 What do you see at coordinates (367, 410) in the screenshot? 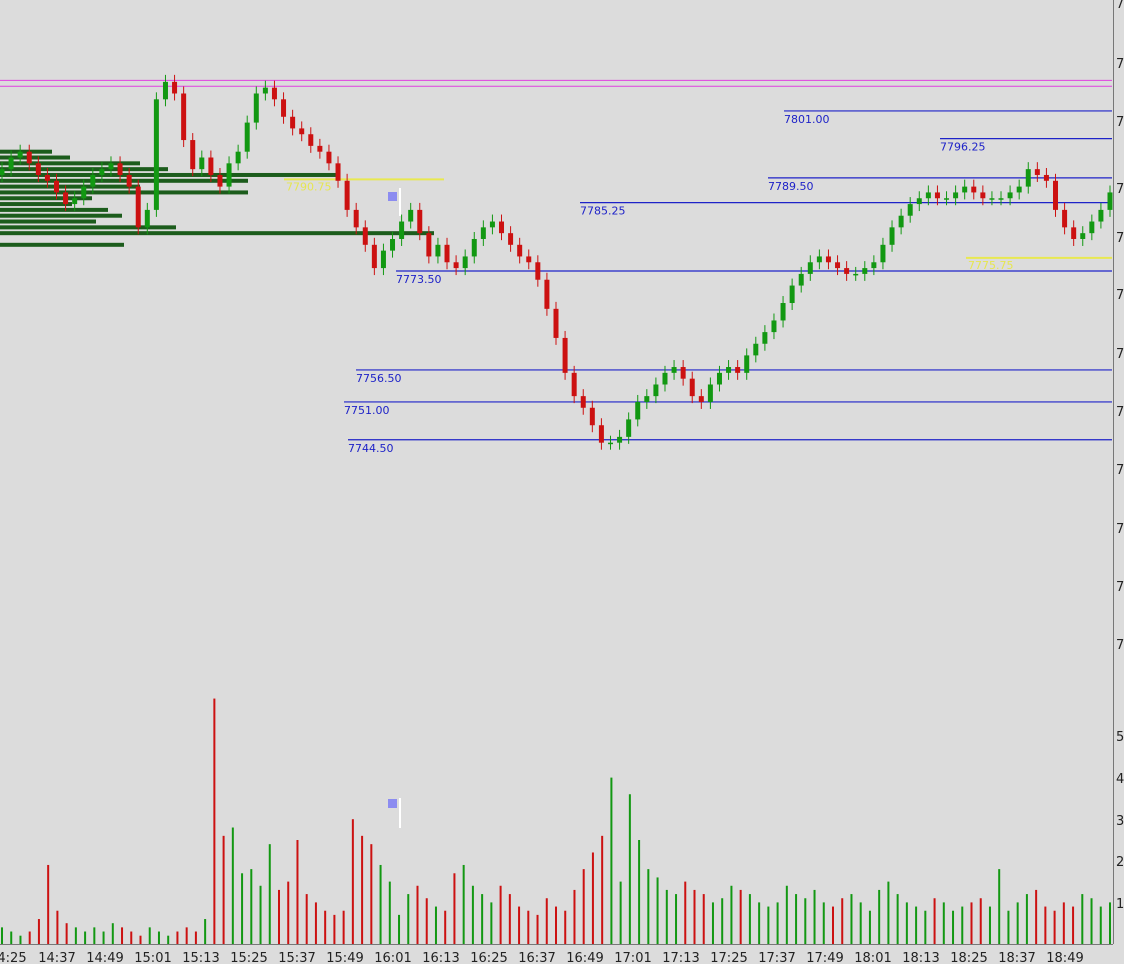
I see `level-label: 7751.00` at bounding box center [367, 410].